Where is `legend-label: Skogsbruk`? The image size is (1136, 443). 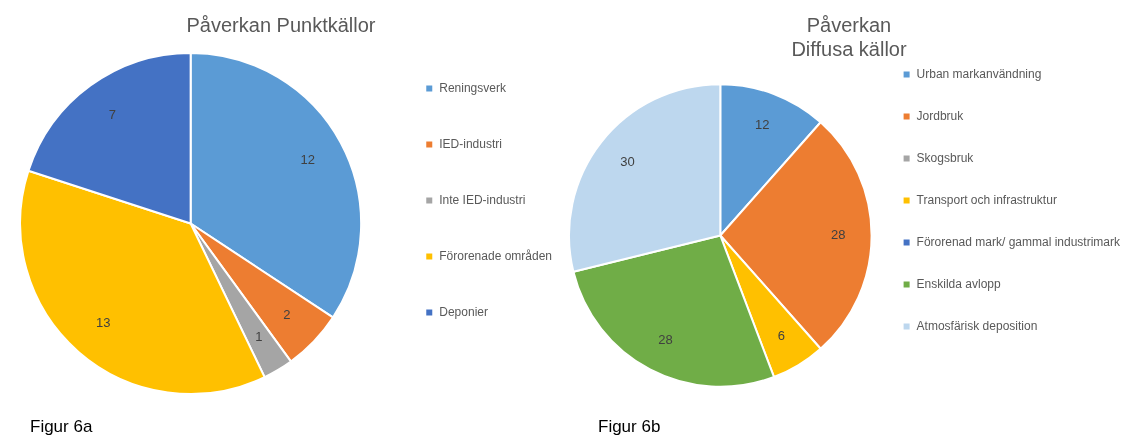 legend-label: Skogsbruk is located at coordinates (945, 157).